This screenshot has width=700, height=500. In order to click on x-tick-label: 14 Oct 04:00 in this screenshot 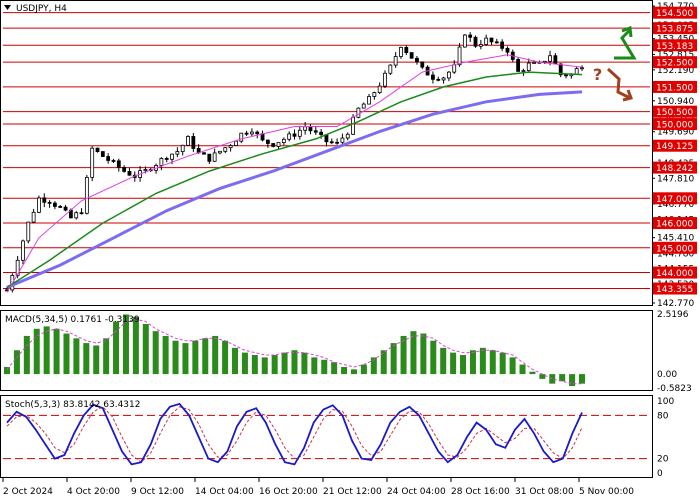, I will do `click(224, 492)`.